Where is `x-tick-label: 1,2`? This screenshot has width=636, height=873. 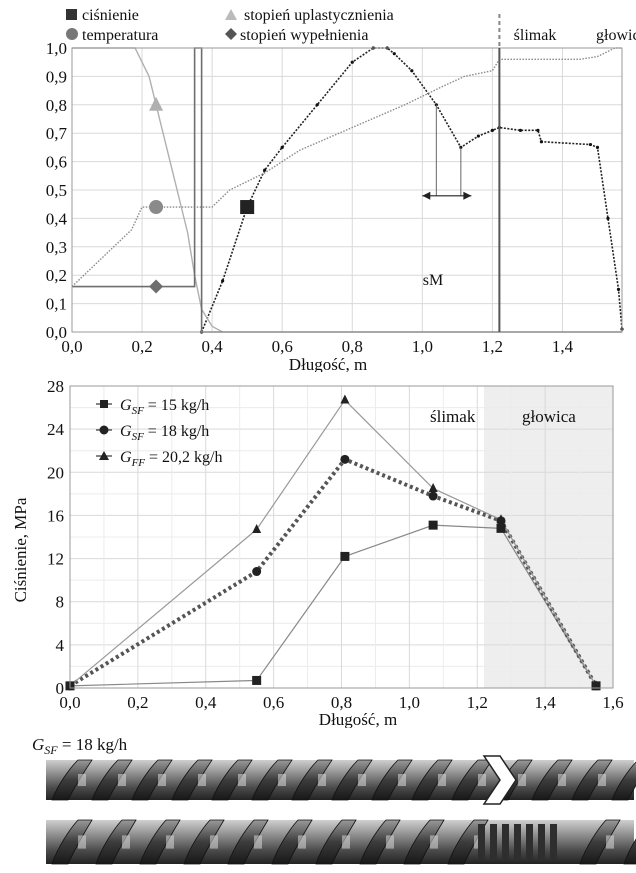 x-tick-label: 1,2 is located at coordinates (477, 702).